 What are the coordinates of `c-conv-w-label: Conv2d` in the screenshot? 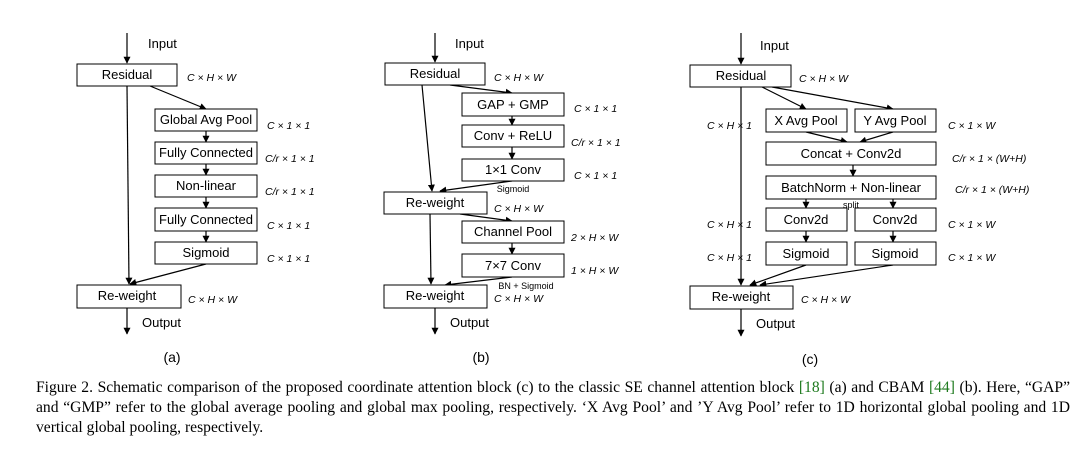 It's located at (895, 219).